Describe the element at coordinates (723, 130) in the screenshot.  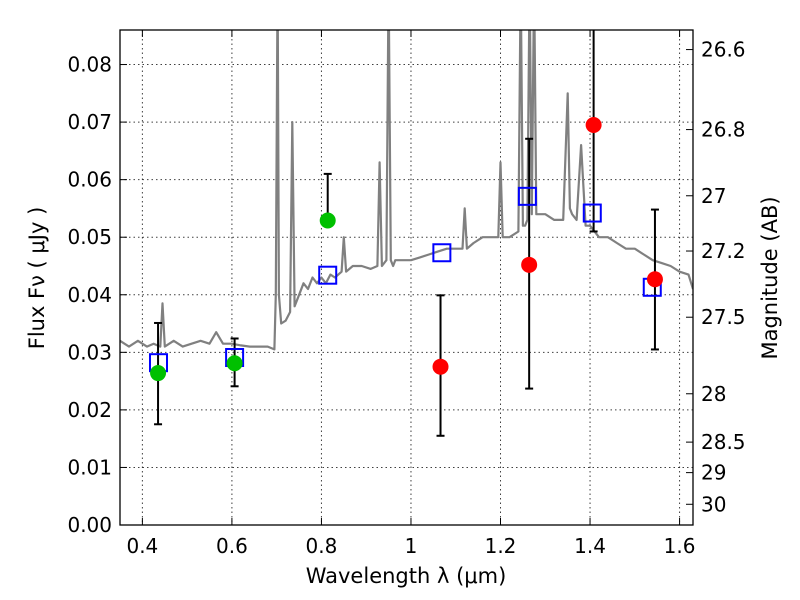
I see `right-tick-label: 26.8` at that location.